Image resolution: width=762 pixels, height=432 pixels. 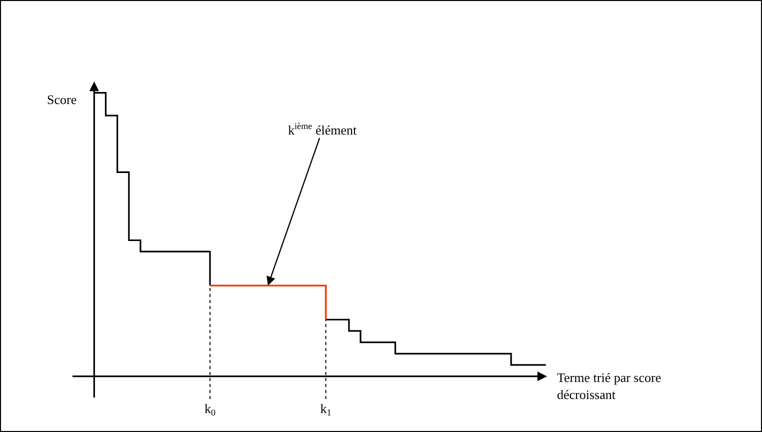 What do you see at coordinates (326, 409) in the screenshot?
I see `x-tick-label: k$_{1}$` at bounding box center [326, 409].